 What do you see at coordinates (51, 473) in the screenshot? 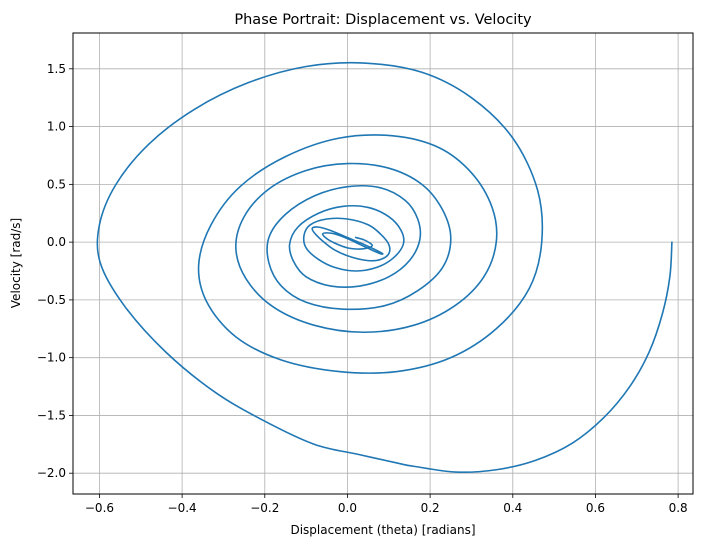
I see `y-tick-label: −2.0` at bounding box center [51, 473].